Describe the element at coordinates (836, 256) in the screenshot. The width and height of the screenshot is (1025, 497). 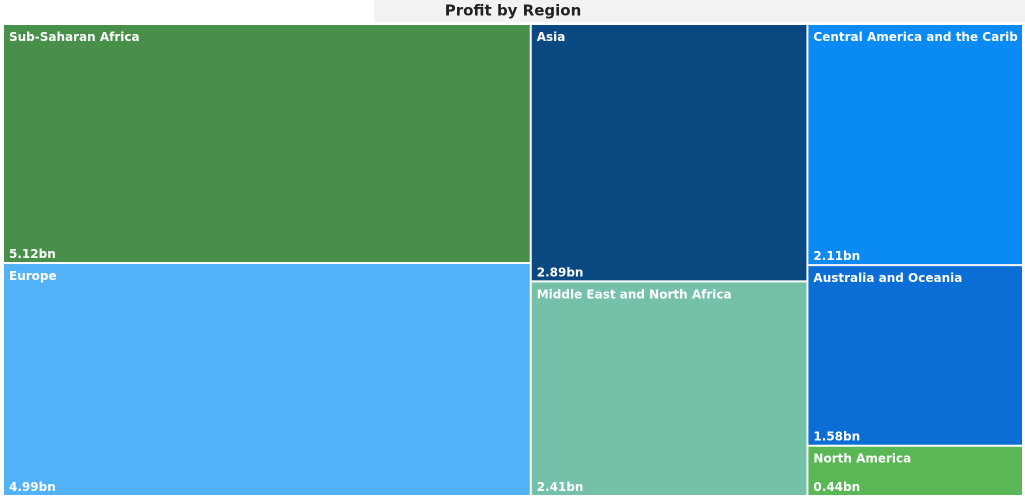
I see `value-label: 2.11bn` at that location.